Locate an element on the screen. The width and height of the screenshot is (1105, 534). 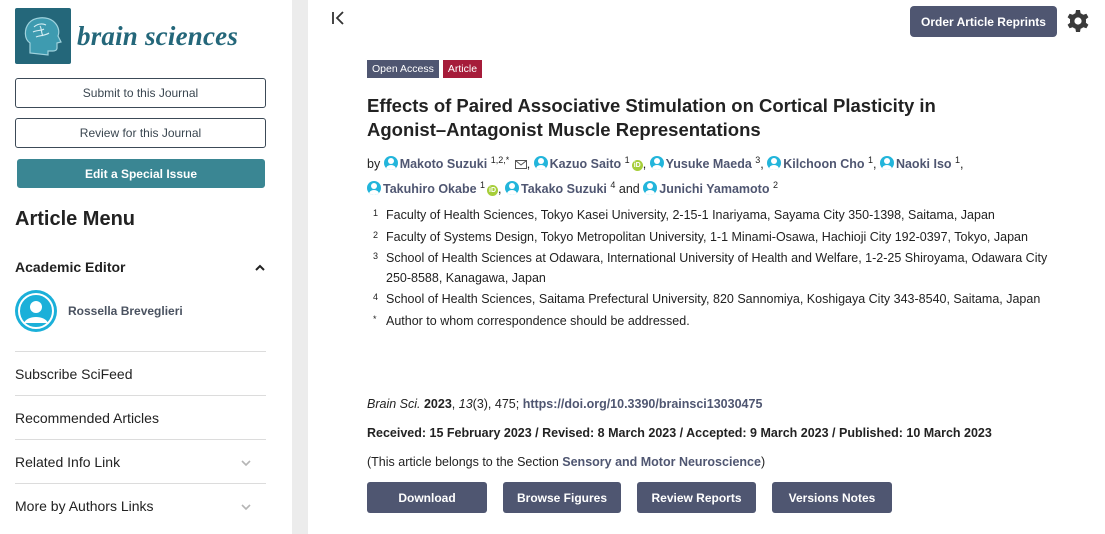
journal-name: brain sciences is located at coordinates (158, 35).